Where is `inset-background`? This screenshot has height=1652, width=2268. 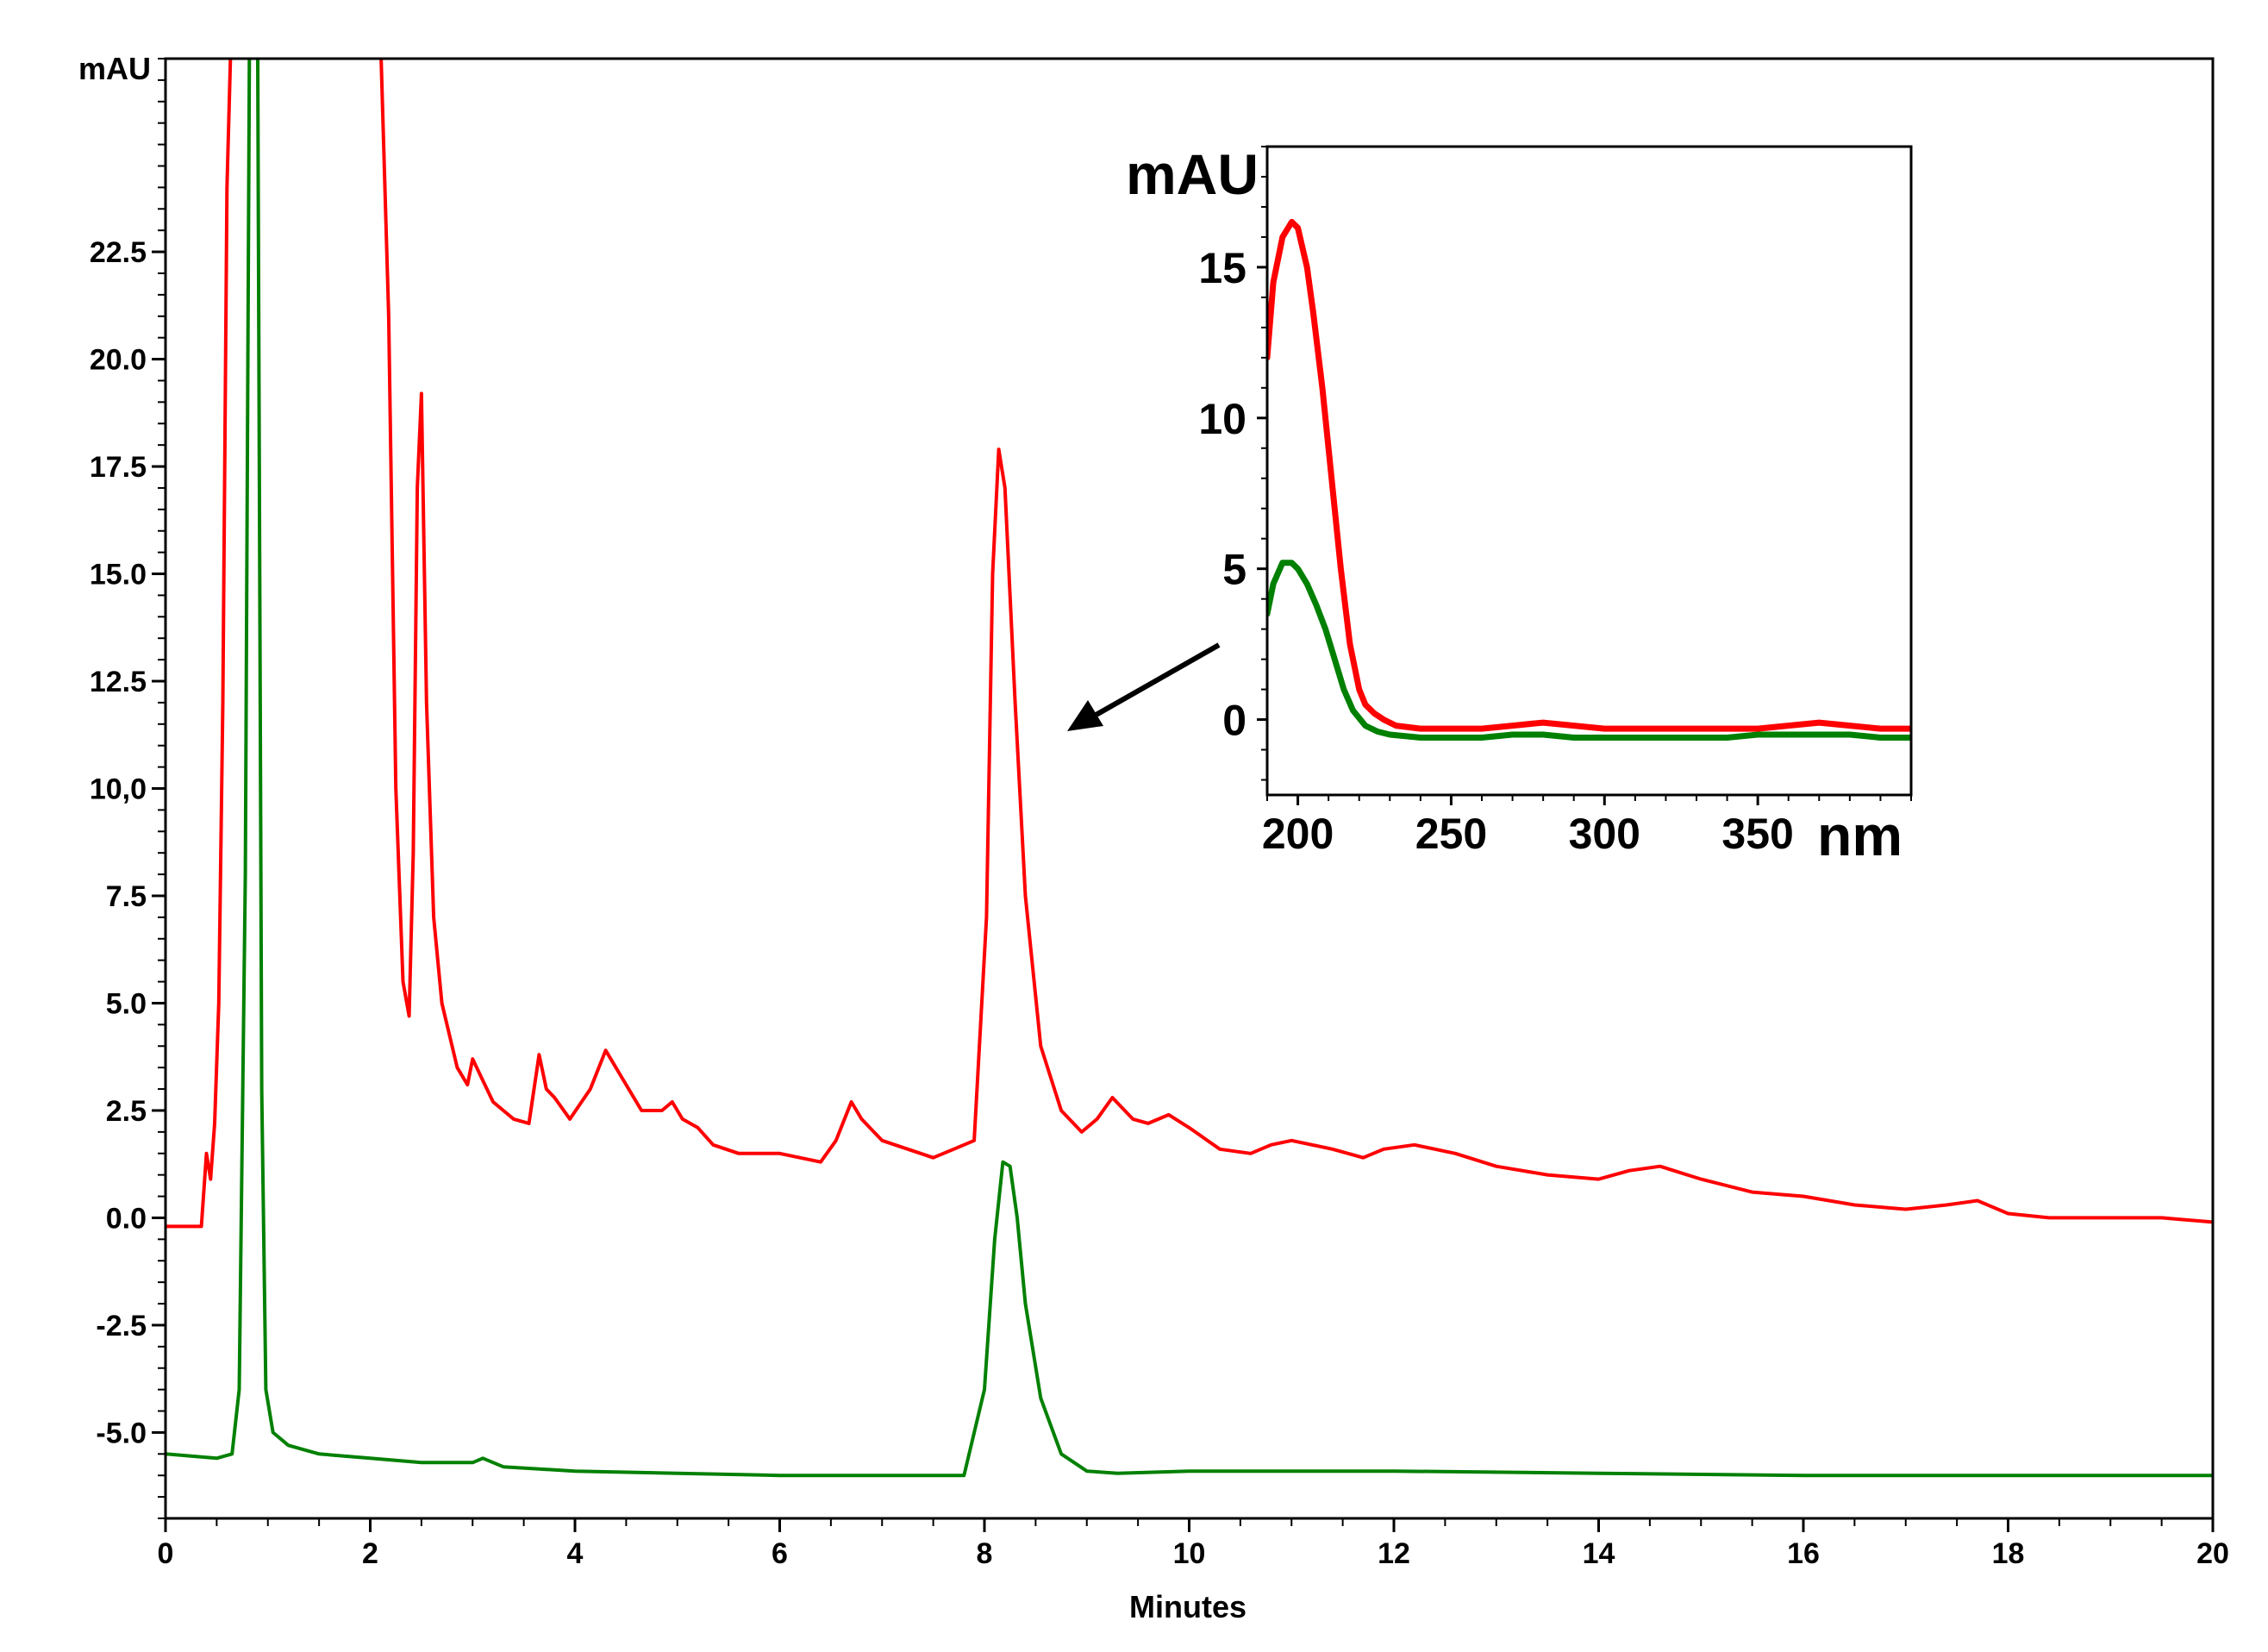
inset-background is located at coordinates (1589, 471).